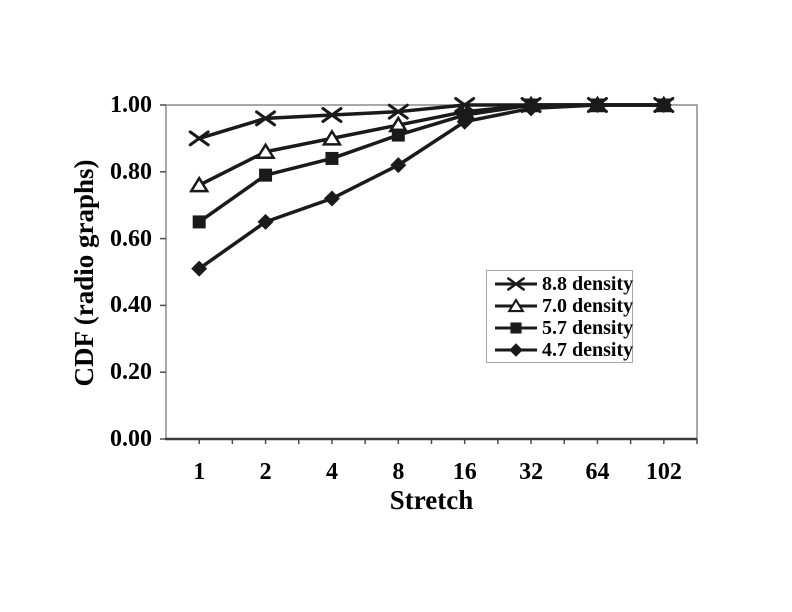 This screenshot has width=792, height=612. What do you see at coordinates (398, 472) in the screenshot?
I see `x-tick-label: 8` at bounding box center [398, 472].